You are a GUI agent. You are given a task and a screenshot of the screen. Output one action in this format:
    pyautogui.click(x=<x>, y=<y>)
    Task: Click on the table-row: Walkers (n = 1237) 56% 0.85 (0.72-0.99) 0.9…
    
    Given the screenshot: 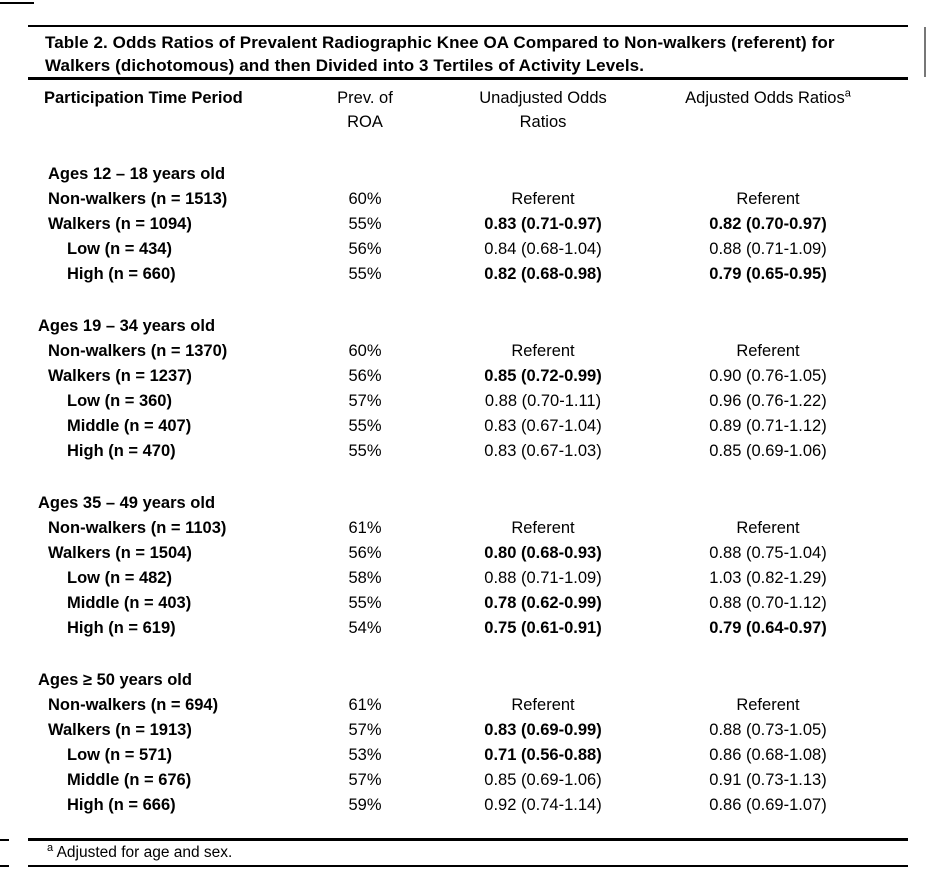 What is the action you would take?
    pyautogui.click(x=468, y=376)
    